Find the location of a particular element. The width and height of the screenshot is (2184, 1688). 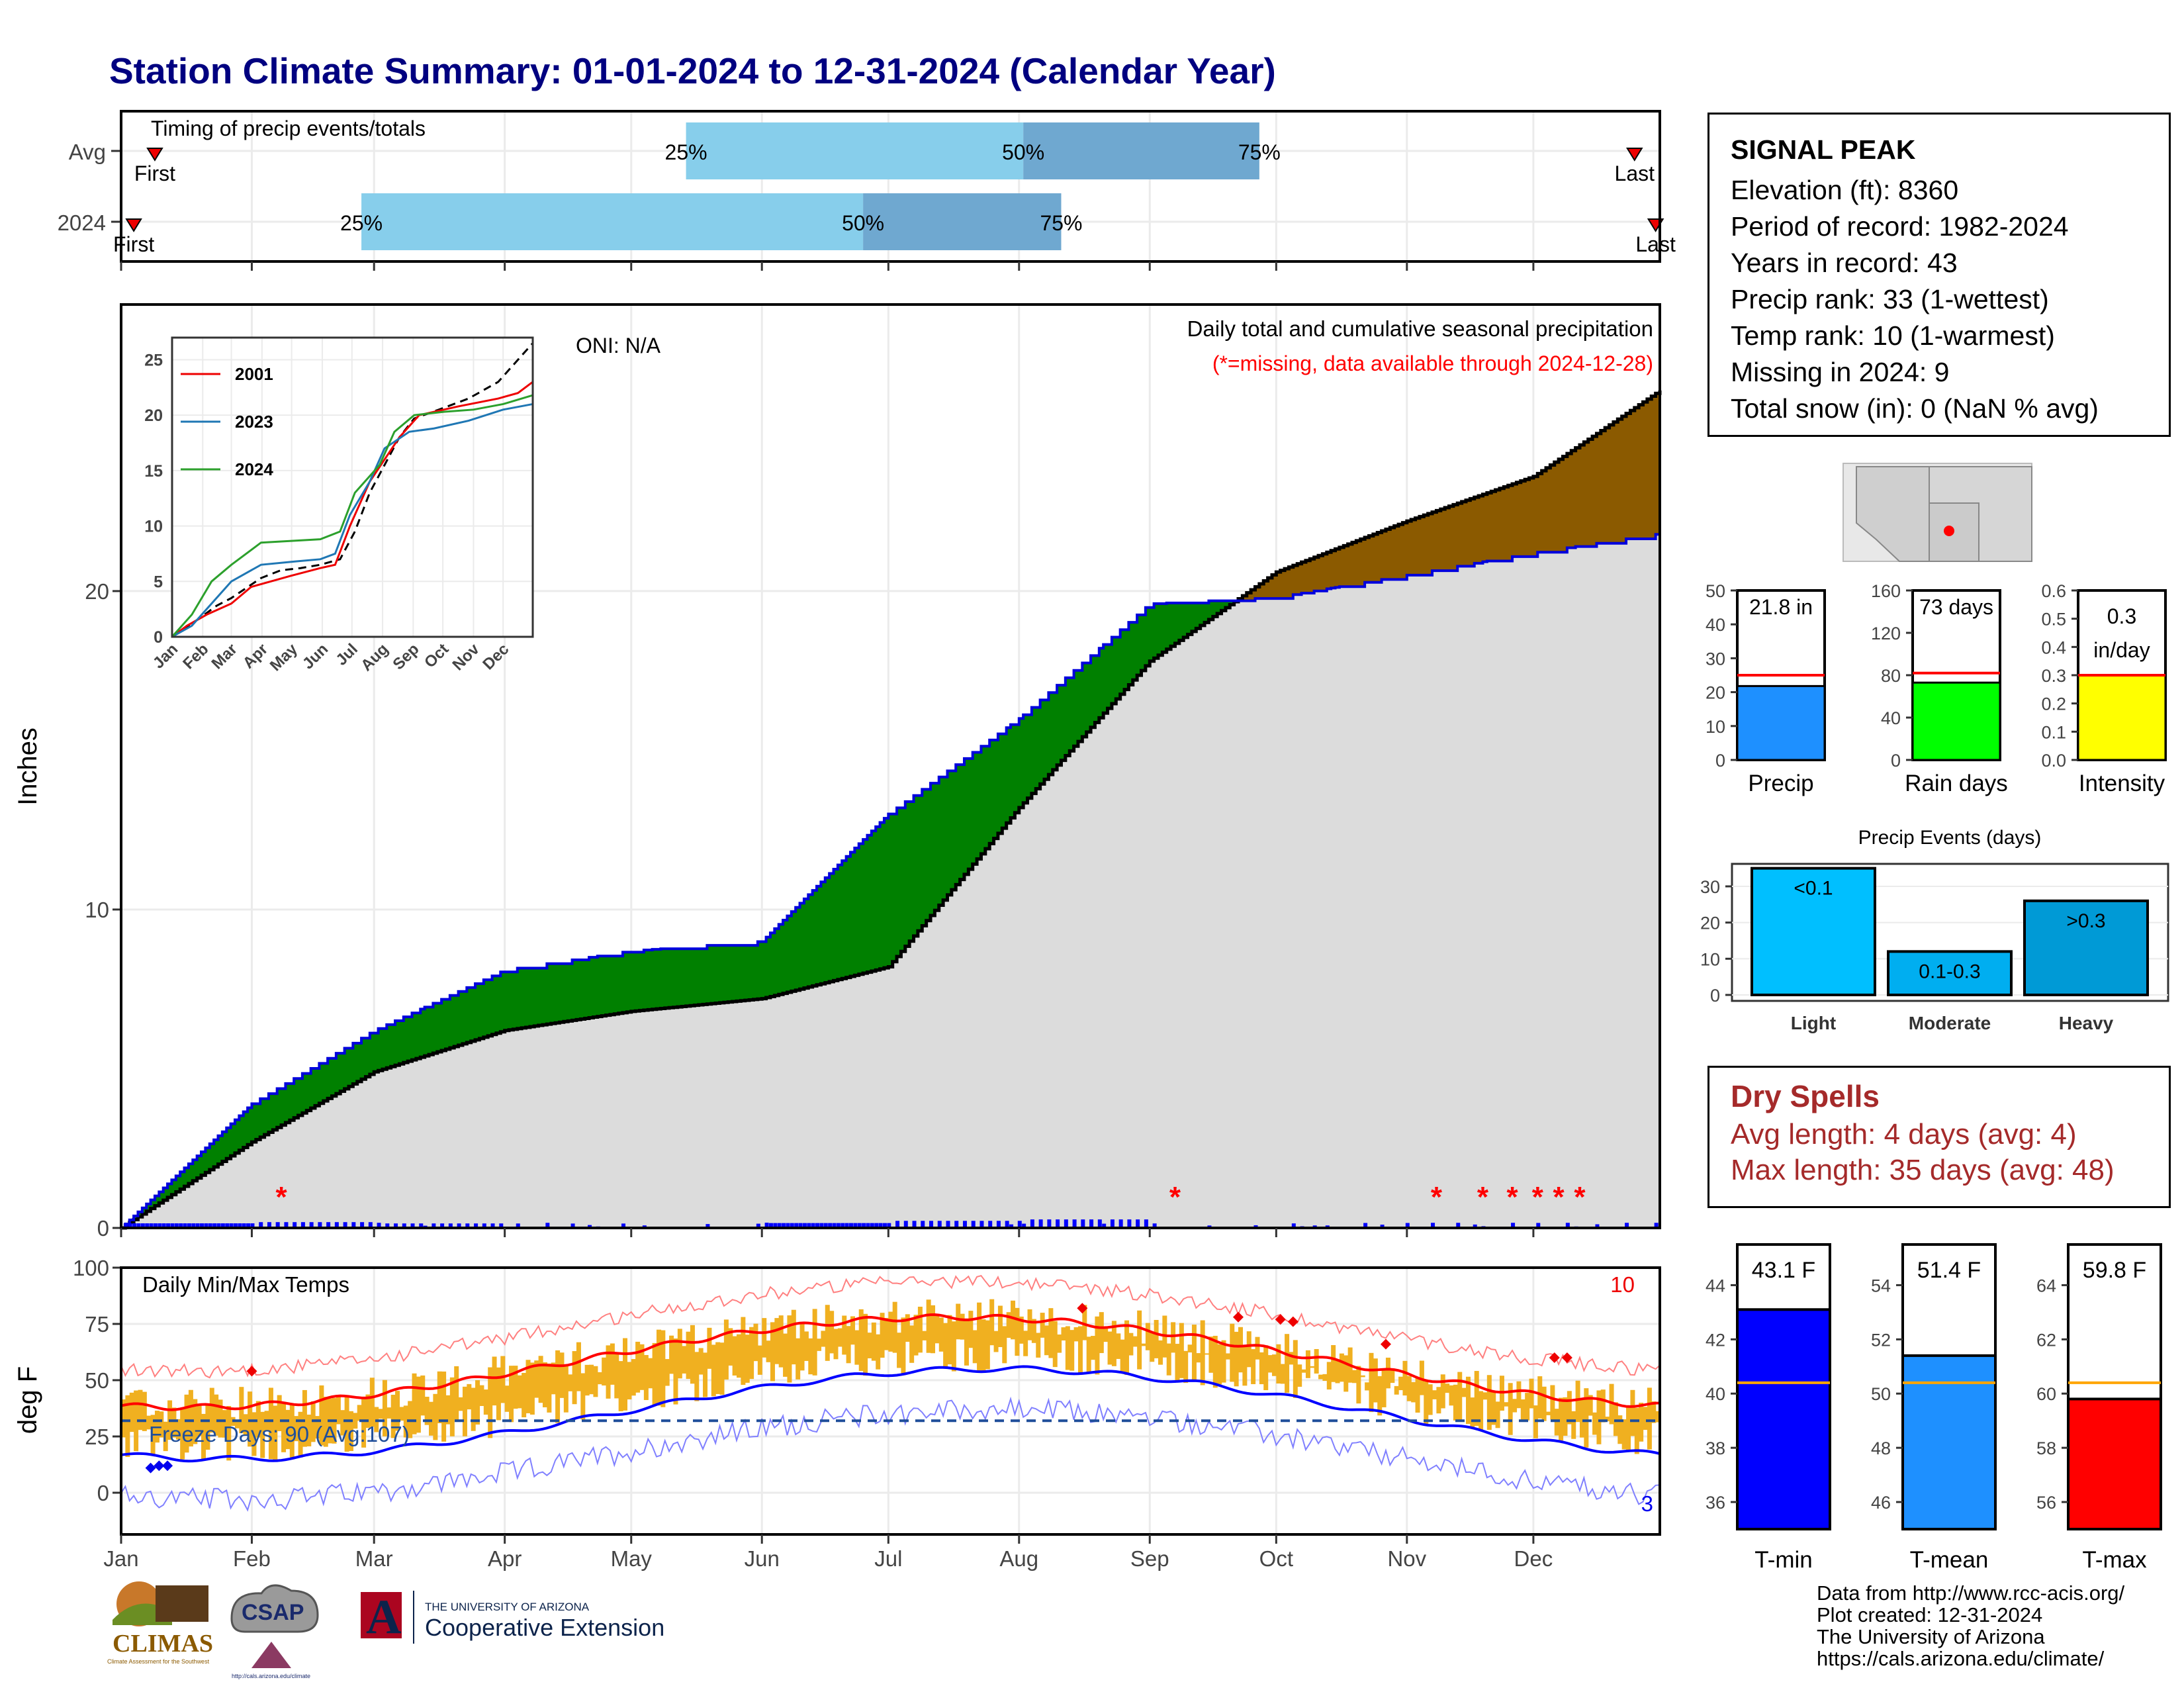

footer-data-source: Data from http://www.rcc-acis.org/ is located at coordinates (1971, 1593).